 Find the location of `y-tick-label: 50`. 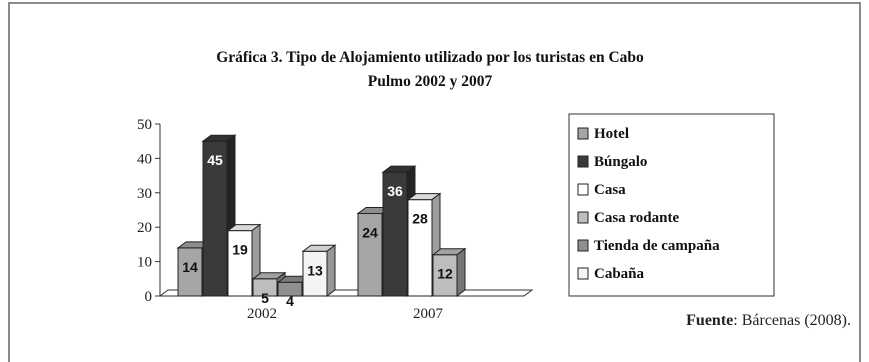

y-tick-label: 50 is located at coordinates (144, 125).